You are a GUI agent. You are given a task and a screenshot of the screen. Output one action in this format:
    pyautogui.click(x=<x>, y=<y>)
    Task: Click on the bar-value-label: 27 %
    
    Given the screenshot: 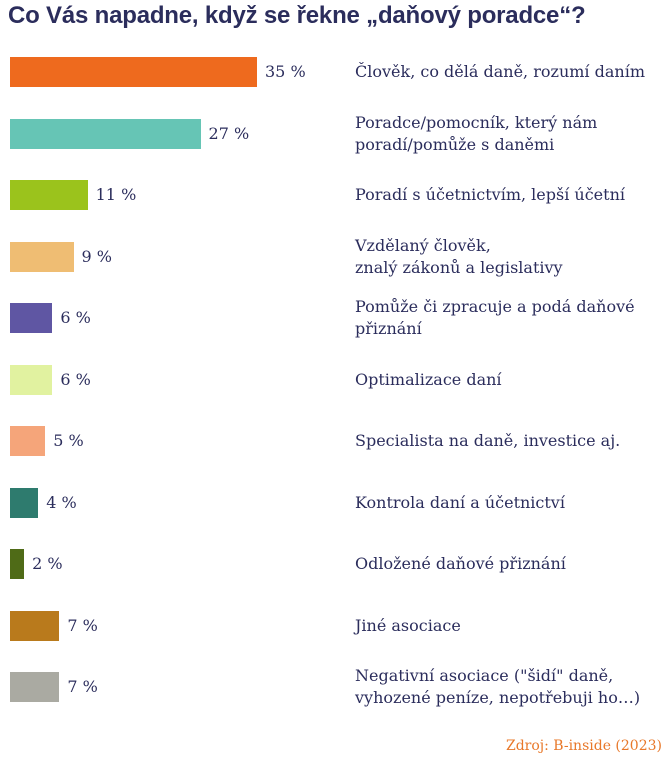 What is the action you would take?
    pyautogui.click(x=229, y=133)
    